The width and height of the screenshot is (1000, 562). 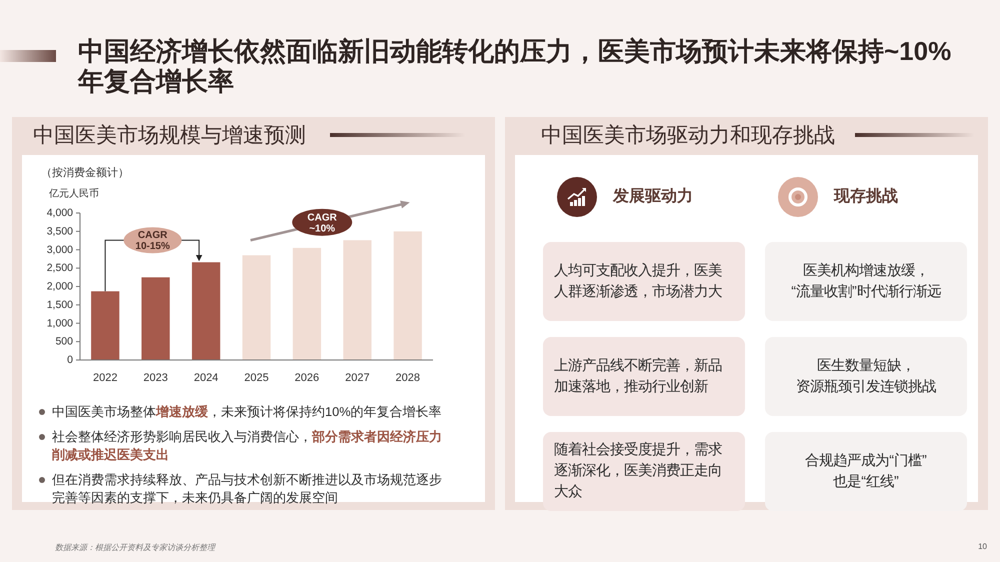 I want to click on annotation: CAGR 10-15%, so click(x=152, y=241).